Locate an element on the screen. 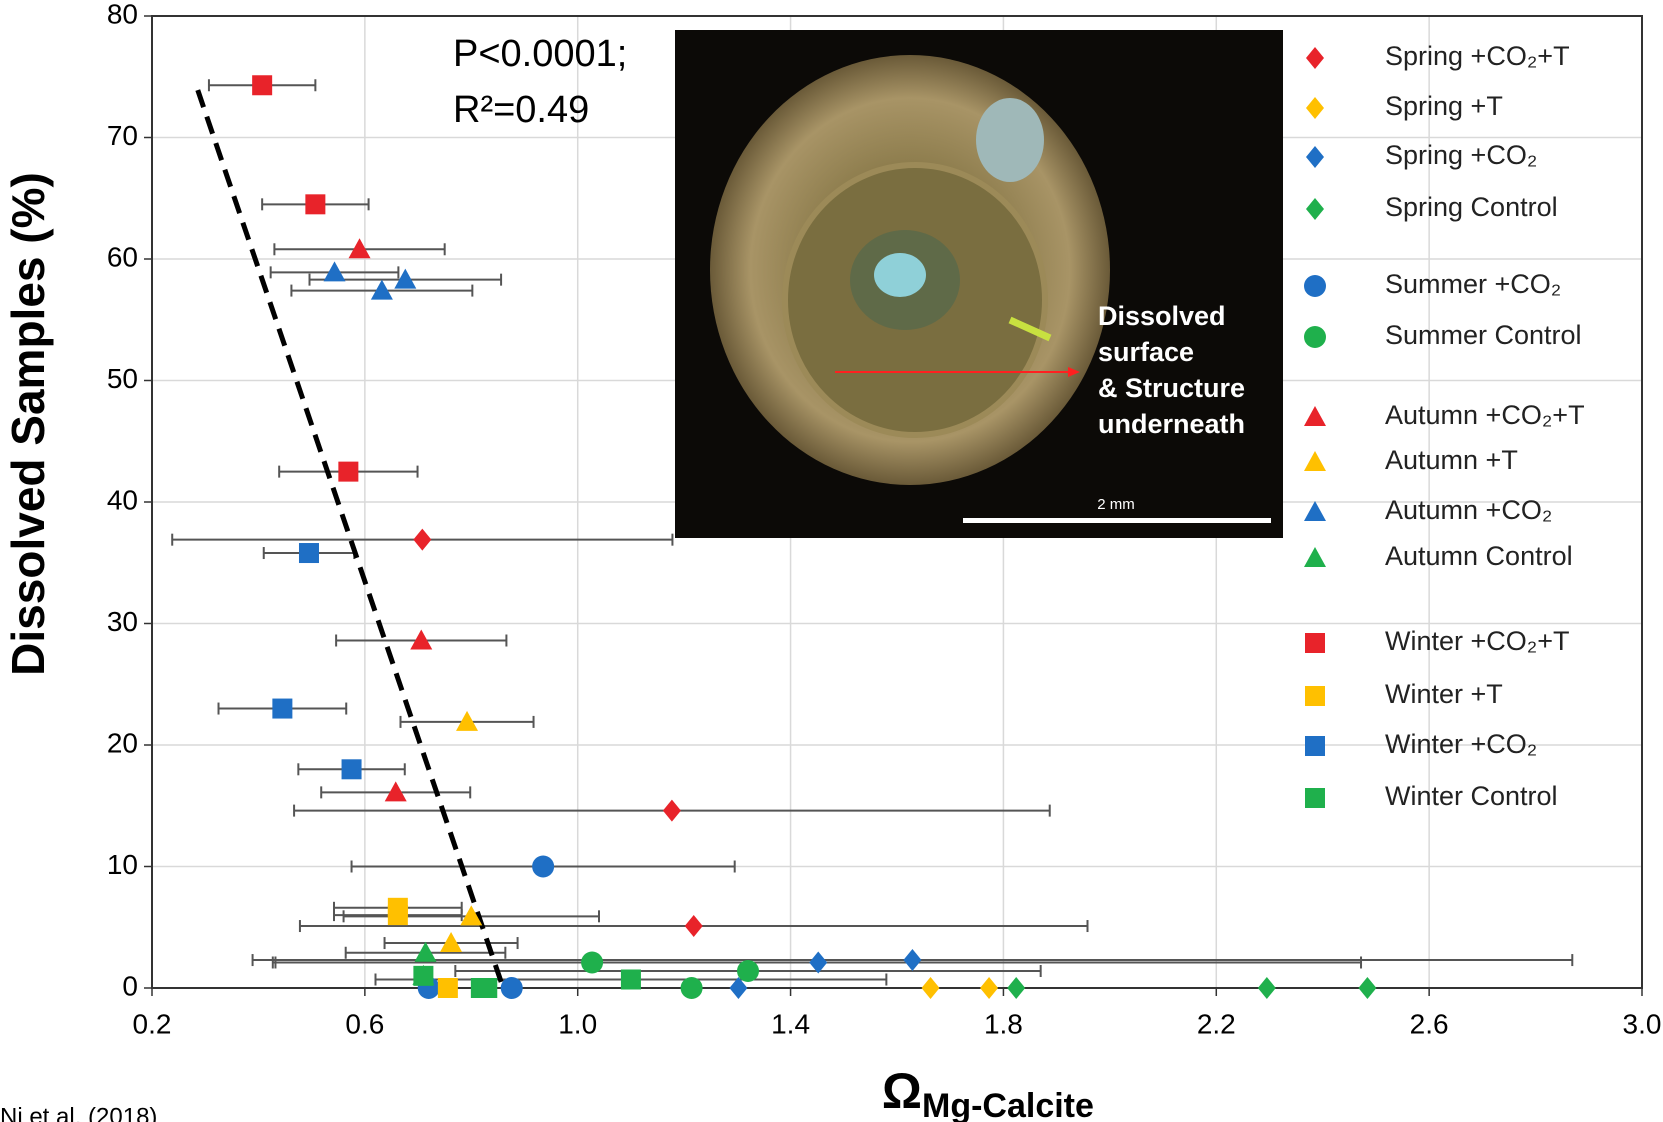 The height and width of the screenshot is (1122, 1663). legend-entry: Spring +CO₂+T is located at coordinates (1438, 56).